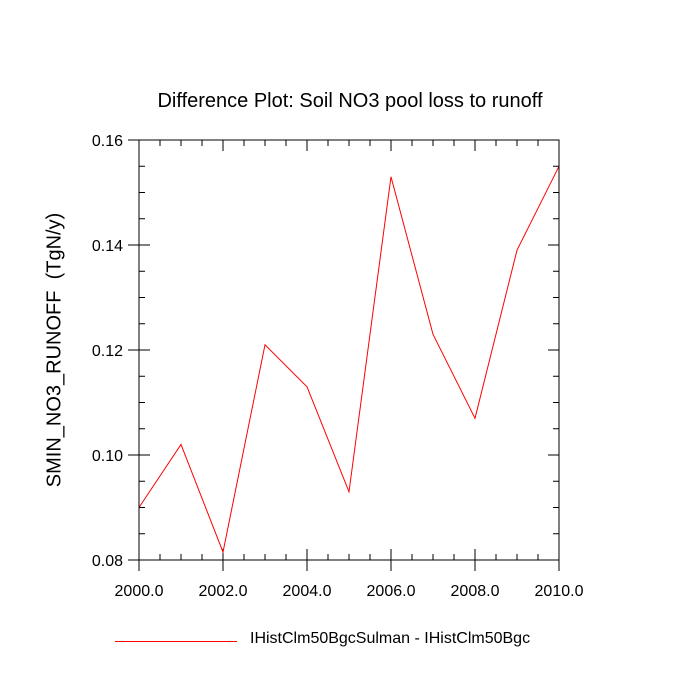  What do you see at coordinates (107, 561) in the screenshot?
I see `y-tick-label: 0.08` at bounding box center [107, 561].